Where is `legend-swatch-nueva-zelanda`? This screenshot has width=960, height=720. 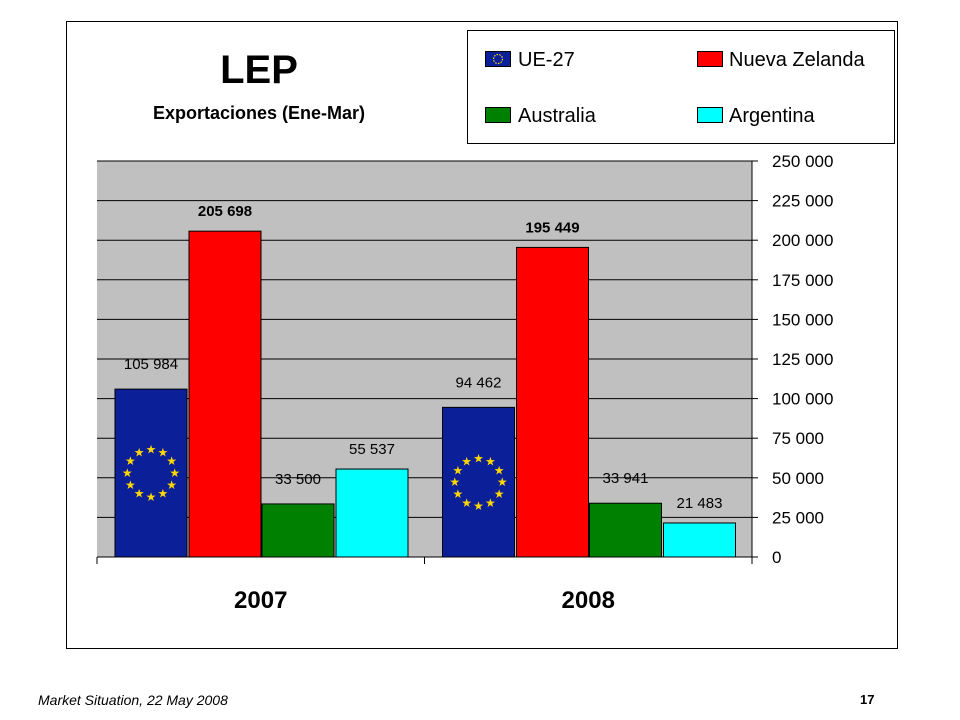
legend-swatch-nueva-zelanda is located at coordinates (710, 59).